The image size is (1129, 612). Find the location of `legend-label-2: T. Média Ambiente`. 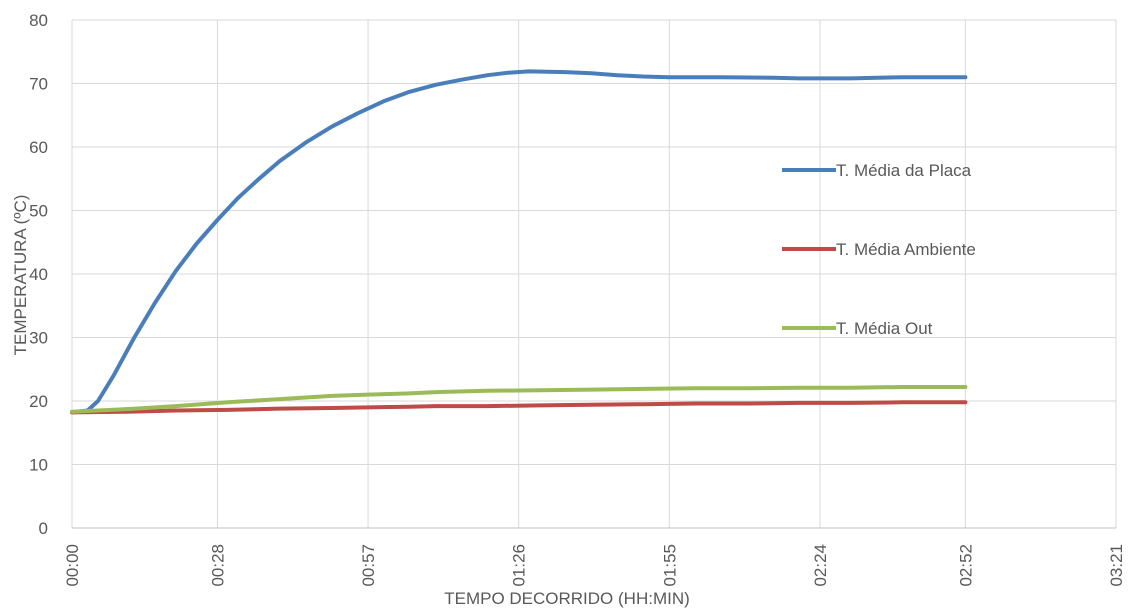

legend-label-2: T. Média Ambiente is located at coordinates (906, 249).